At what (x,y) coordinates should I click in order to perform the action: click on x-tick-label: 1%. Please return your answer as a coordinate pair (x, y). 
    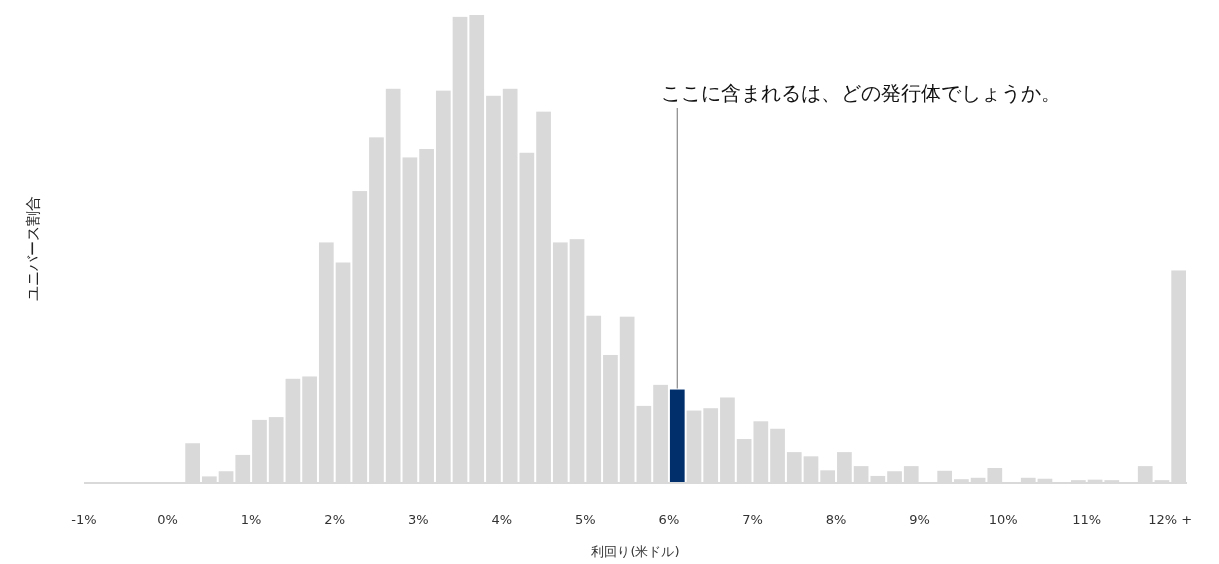
    Looking at the image, I should click on (251, 519).